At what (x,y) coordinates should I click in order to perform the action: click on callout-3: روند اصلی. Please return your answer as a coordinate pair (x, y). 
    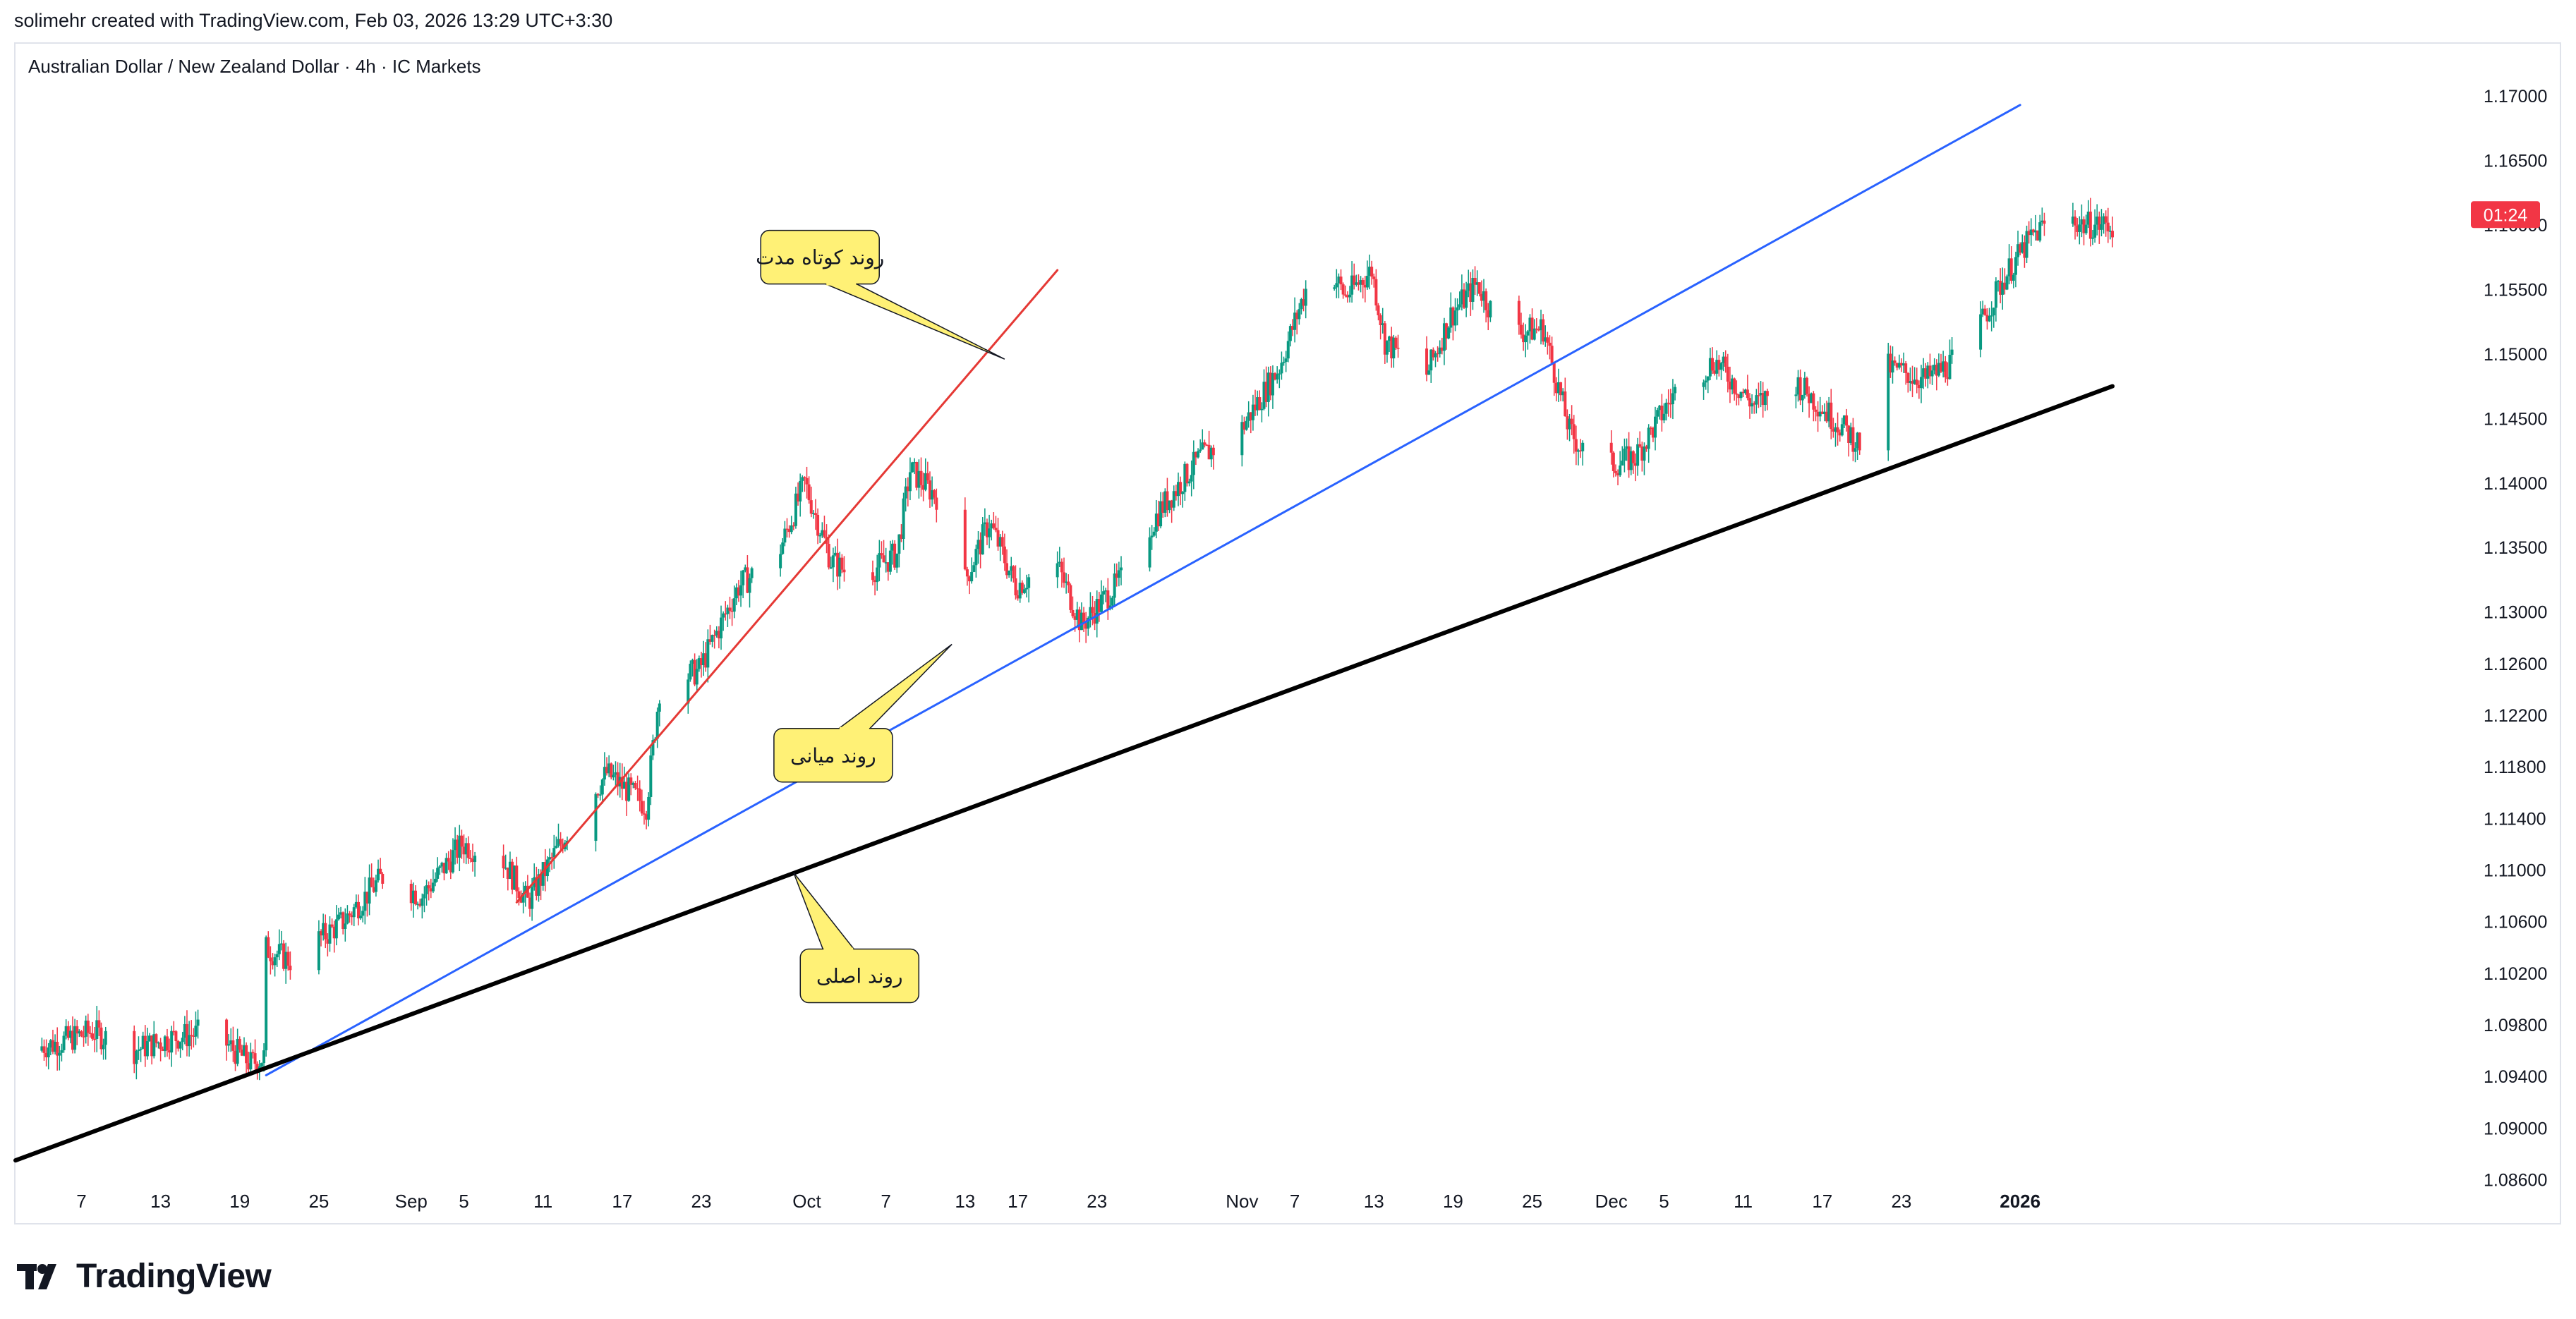
    Looking at the image, I should click on (857, 938).